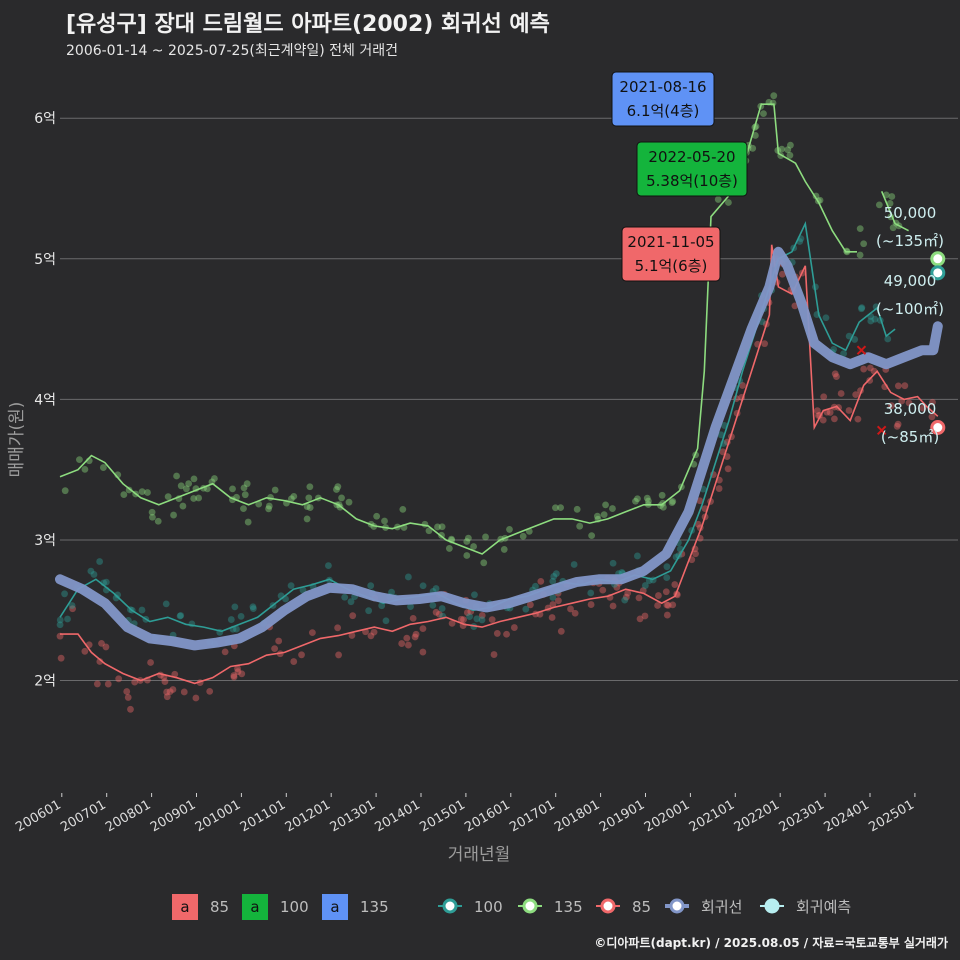 Image resolution: width=960 pixels, height=960 pixels. I want to click on x-tick-label: 200801, so click(128, 816).